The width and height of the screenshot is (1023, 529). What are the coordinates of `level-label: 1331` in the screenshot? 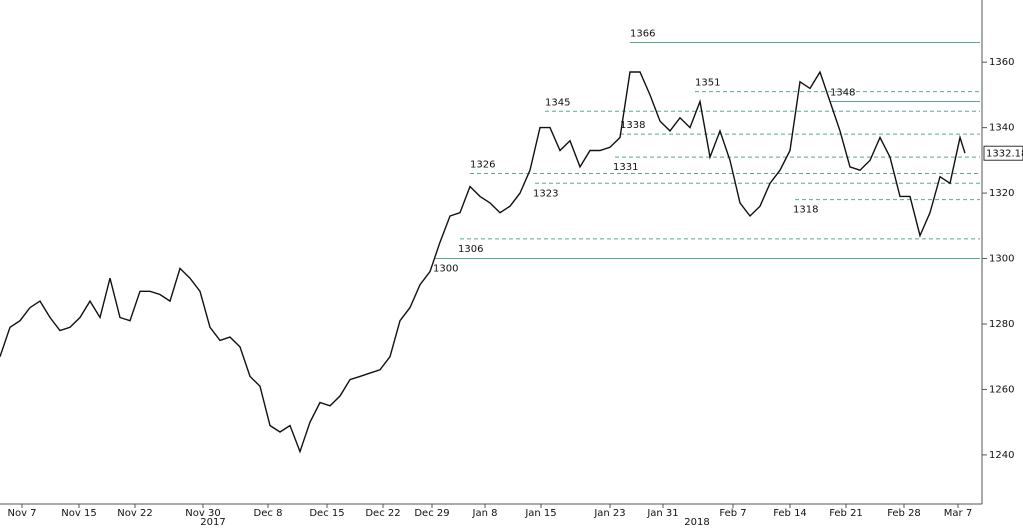 It's located at (625, 167).